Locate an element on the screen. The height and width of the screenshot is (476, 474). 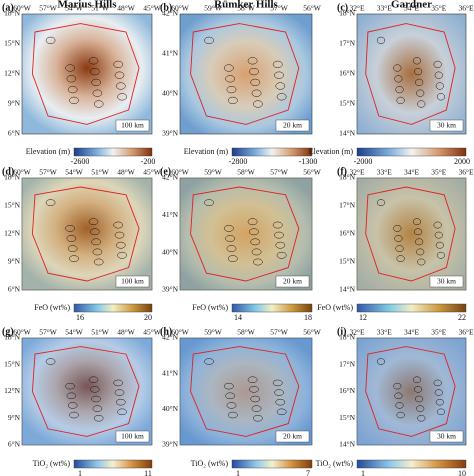
x-tick-label: 56°W is located at coordinates (312, 172).